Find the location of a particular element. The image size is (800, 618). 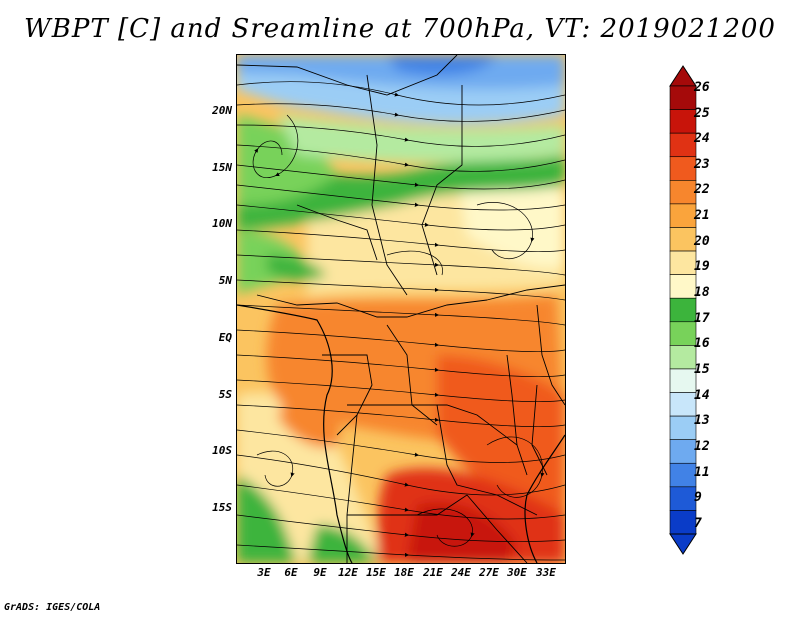

colorbar-label-21: 21 is located at coordinates (702, 215).